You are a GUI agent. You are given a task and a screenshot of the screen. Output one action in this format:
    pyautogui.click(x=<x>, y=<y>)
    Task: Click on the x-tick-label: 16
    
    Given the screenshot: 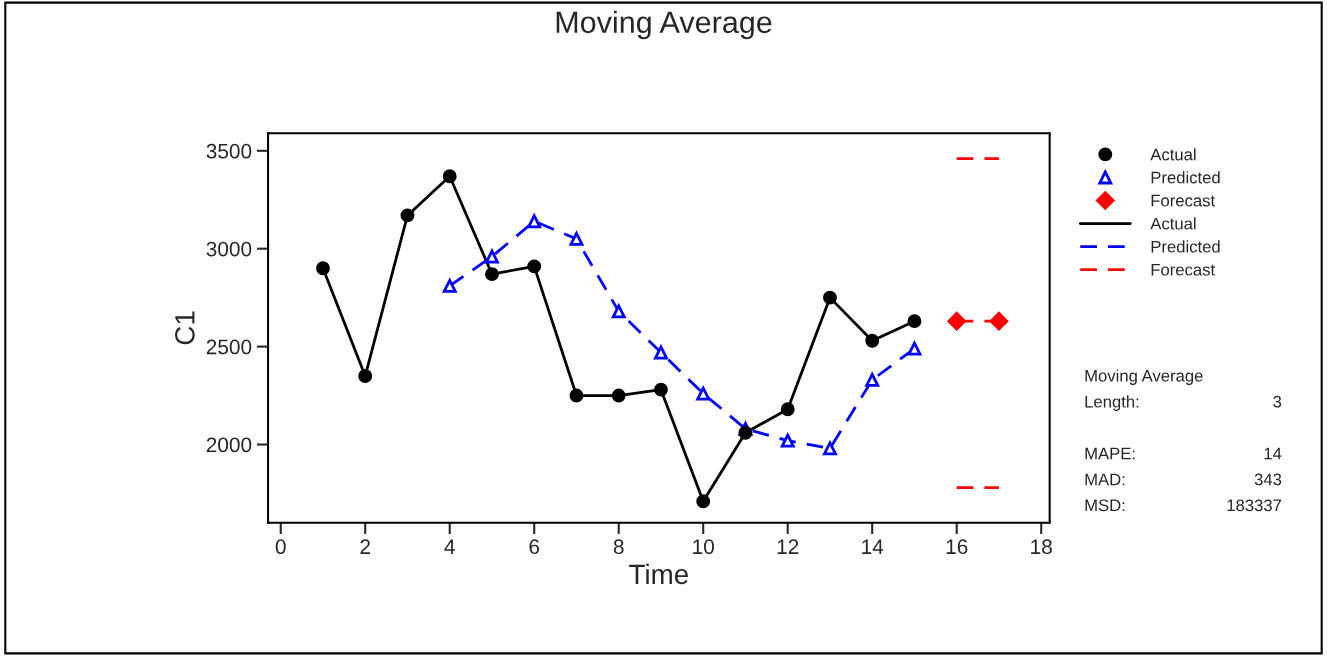 What is the action you would take?
    pyautogui.click(x=957, y=547)
    